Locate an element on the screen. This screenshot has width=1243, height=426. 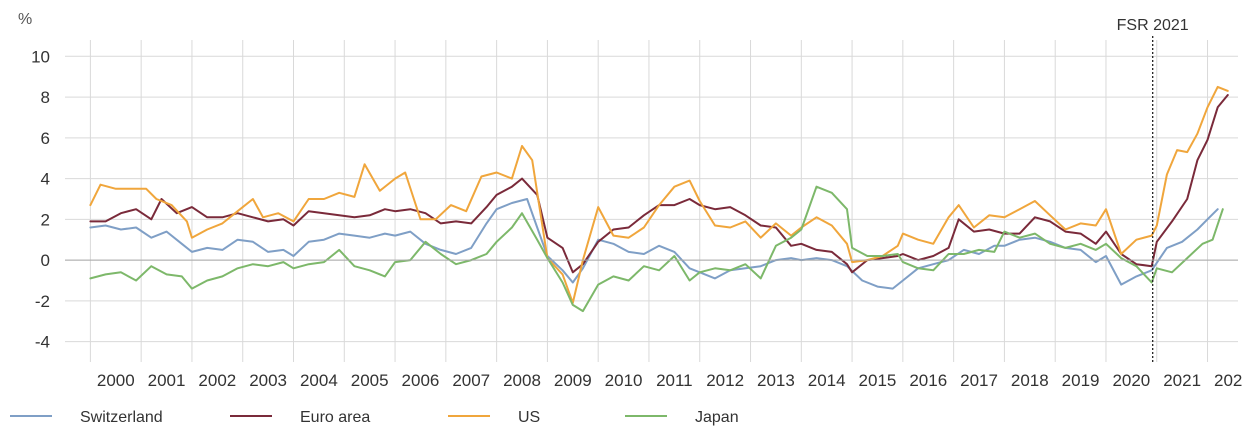
x-tick-label: 2017 is located at coordinates (979, 380).